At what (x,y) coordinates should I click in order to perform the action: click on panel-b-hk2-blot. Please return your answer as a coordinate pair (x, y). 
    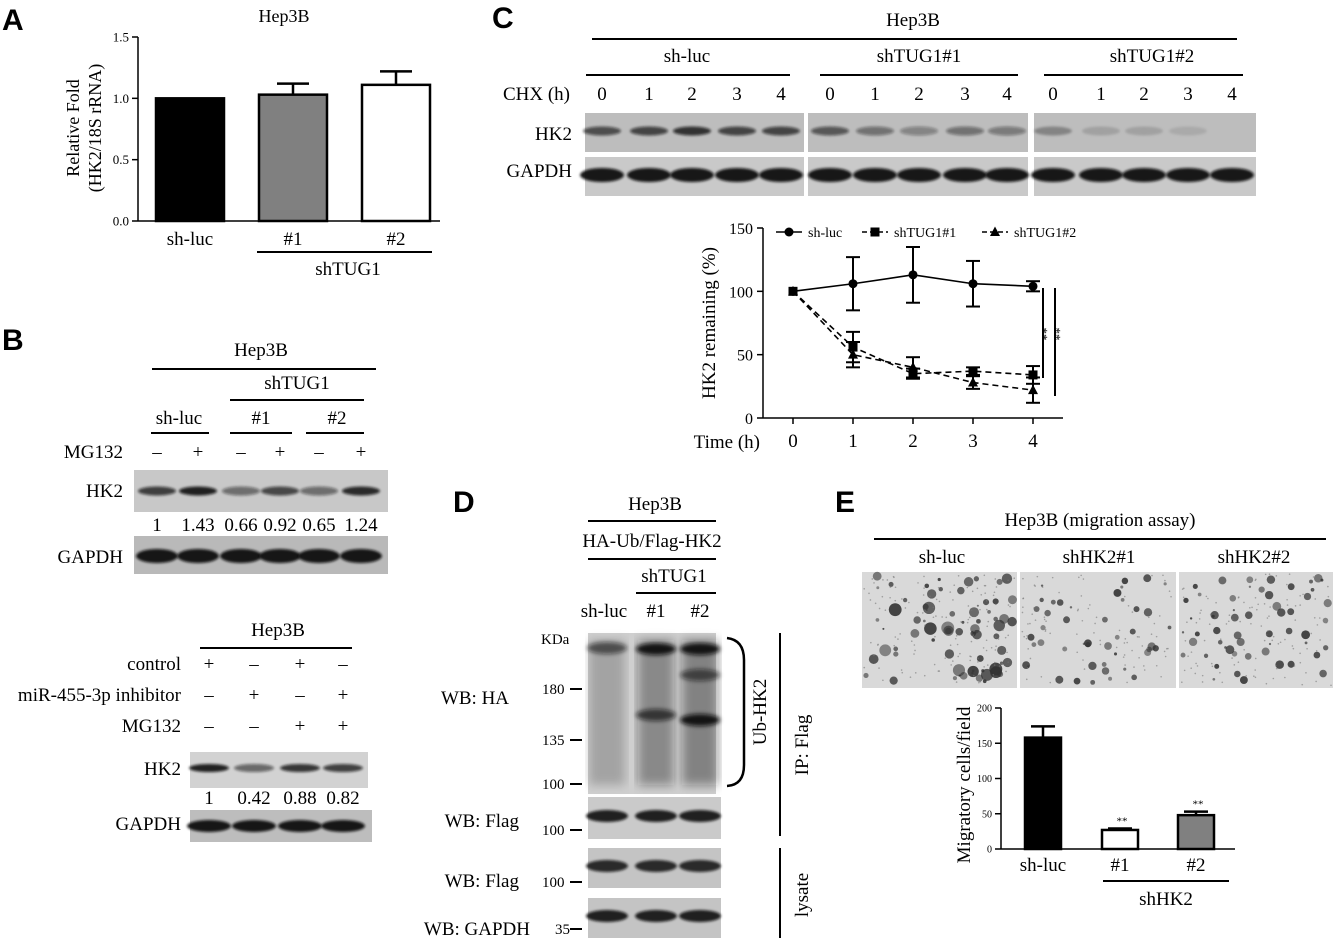
    Looking at the image, I should click on (261, 491).